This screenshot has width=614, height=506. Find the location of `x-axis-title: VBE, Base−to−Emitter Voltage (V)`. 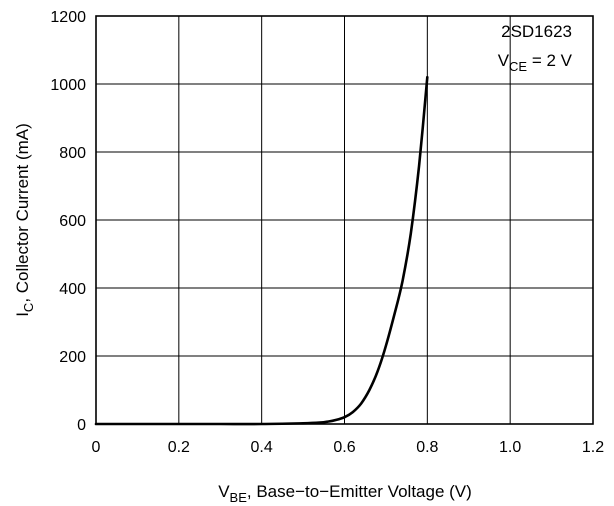

x-axis-title: VBE, Base−to−Emitter Voltage (V) is located at coordinates (345, 493).